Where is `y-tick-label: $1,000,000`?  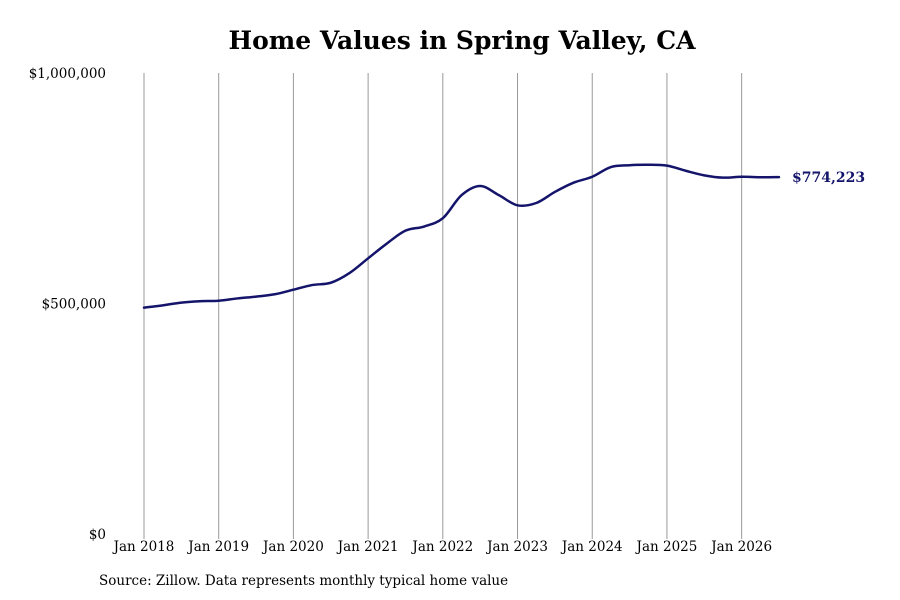
y-tick-label: $1,000,000 is located at coordinates (67, 74).